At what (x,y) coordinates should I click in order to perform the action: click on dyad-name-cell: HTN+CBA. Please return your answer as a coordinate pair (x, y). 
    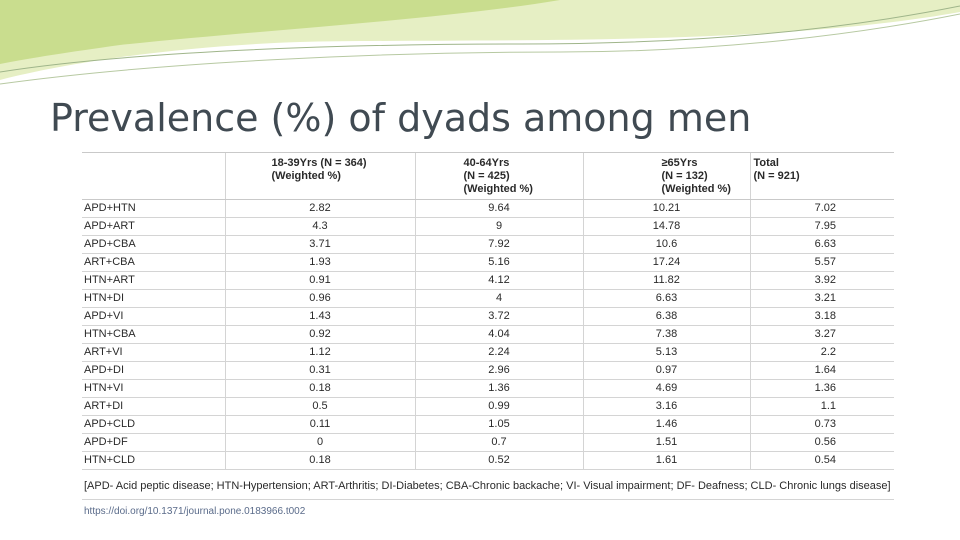
    Looking at the image, I should click on (153, 334).